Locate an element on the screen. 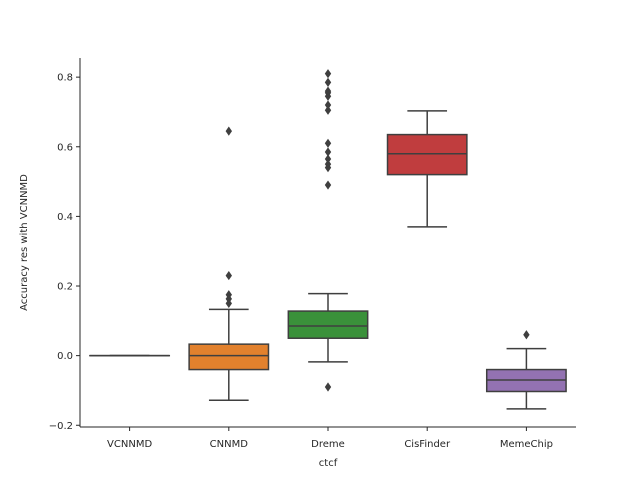  box-cnnmd is located at coordinates (229, 263).